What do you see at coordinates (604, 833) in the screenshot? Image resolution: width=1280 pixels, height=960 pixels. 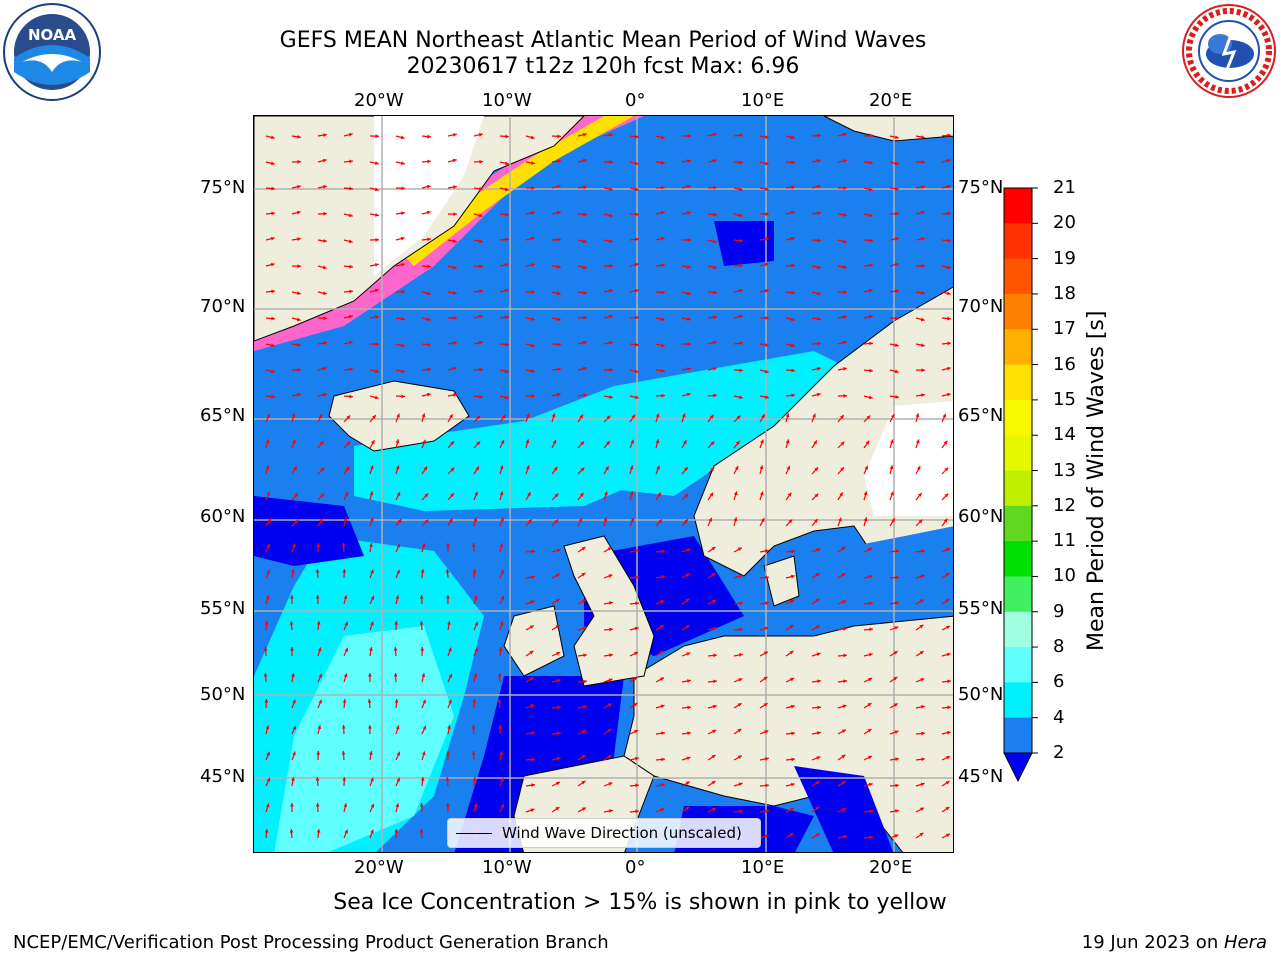 I see `map-legend: Wind Wave Direction (unscaled)` at bounding box center [604, 833].